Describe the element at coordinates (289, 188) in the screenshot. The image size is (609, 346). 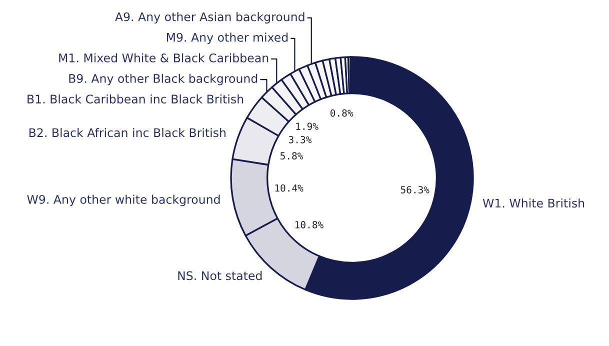
I see `data-label: 10.4%` at that location.